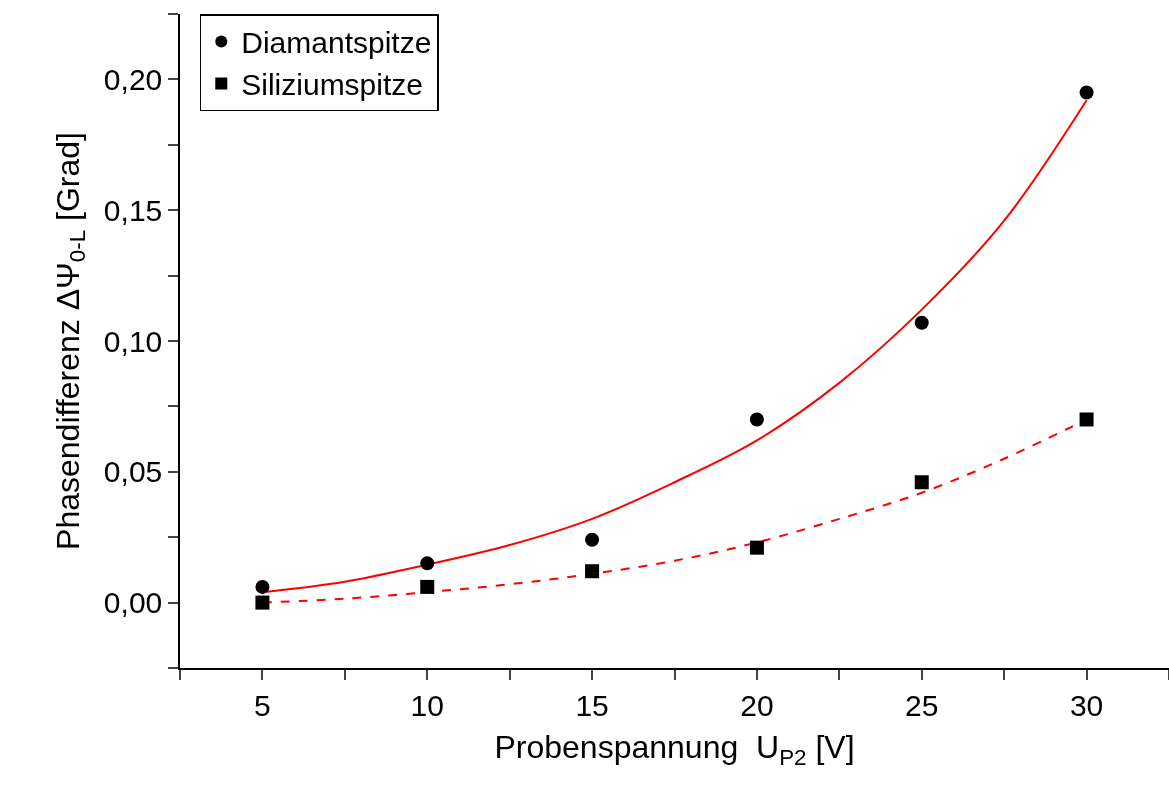 The image size is (1169, 798). I want to click on legend-label: Diamantspitze, so click(336, 43).